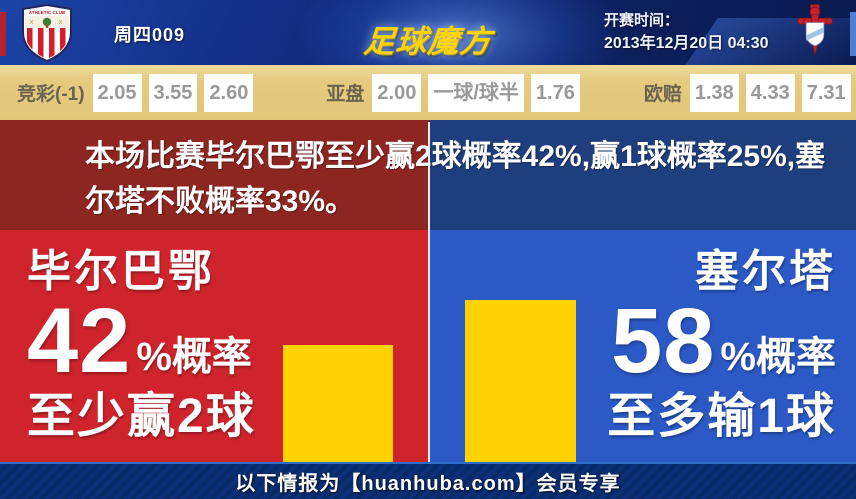  Describe the element at coordinates (642, 20) in the screenshot. I see `kickoff-label: 开赛时间：` at that location.